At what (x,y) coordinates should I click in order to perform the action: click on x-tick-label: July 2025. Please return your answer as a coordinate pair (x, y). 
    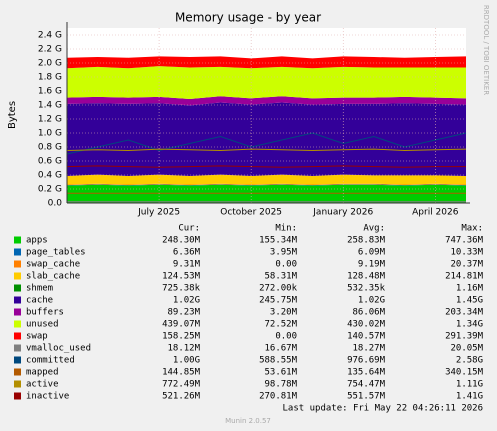
    Looking at the image, I should click on (158, 213).